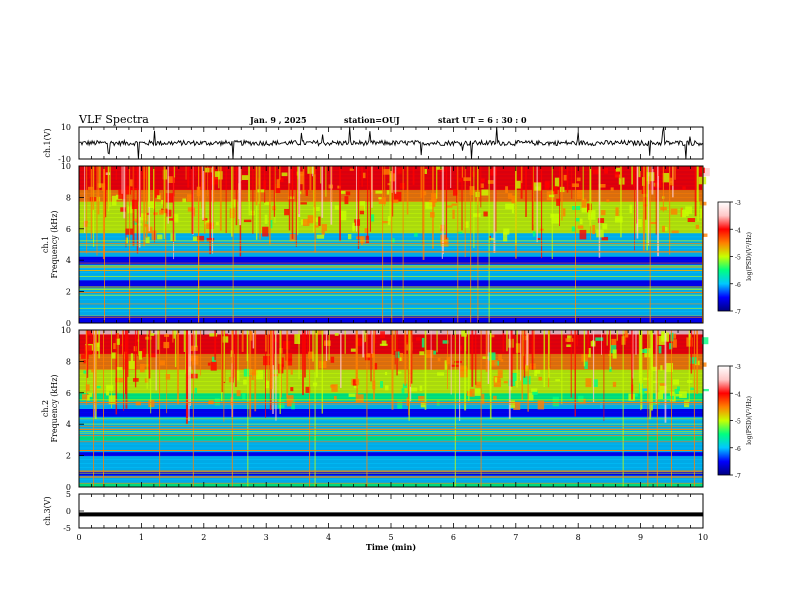  What do you see at coordinates (738, 367) in the screenshot?
I see `colorbar-tick-label: -3` at bounding box center [738, 367].